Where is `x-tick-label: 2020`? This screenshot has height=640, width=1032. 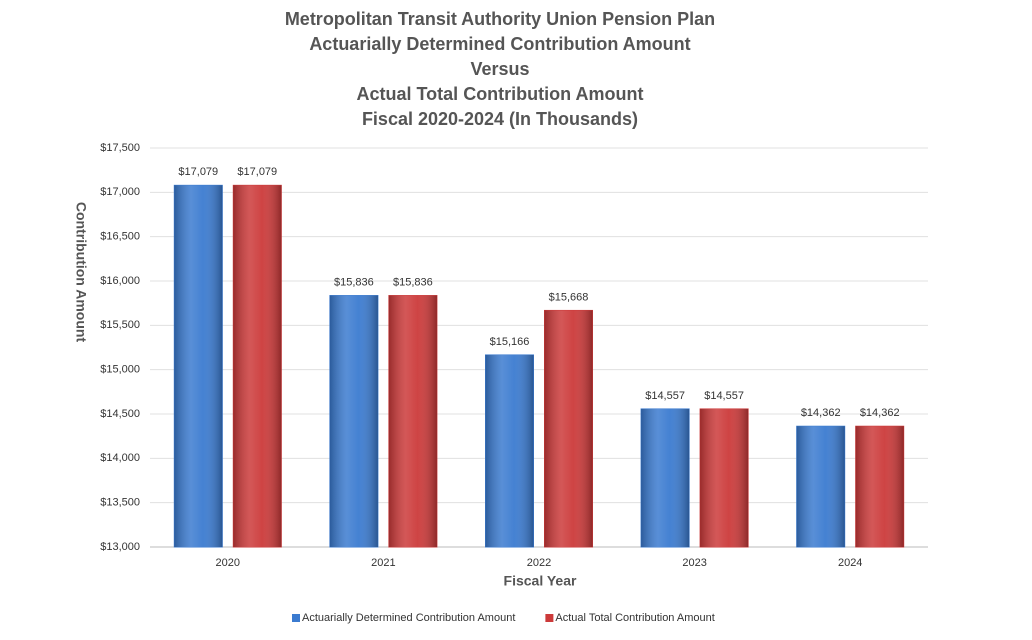 x-tick-label: 2020 is located at coordinates (228, 563).